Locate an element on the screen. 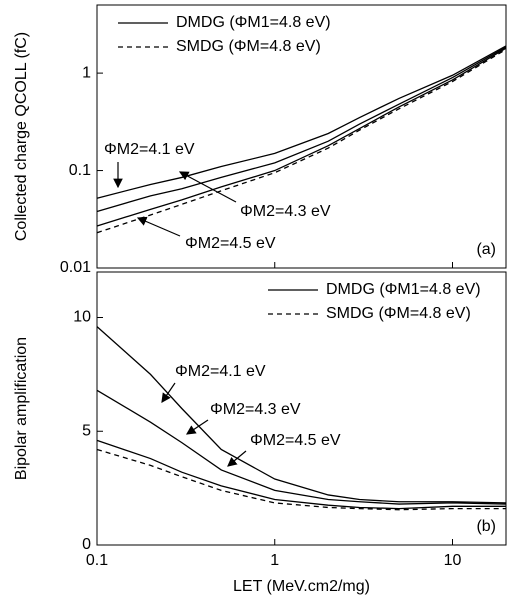  x-tick-label: 1 is located at coordinates (274, 560).